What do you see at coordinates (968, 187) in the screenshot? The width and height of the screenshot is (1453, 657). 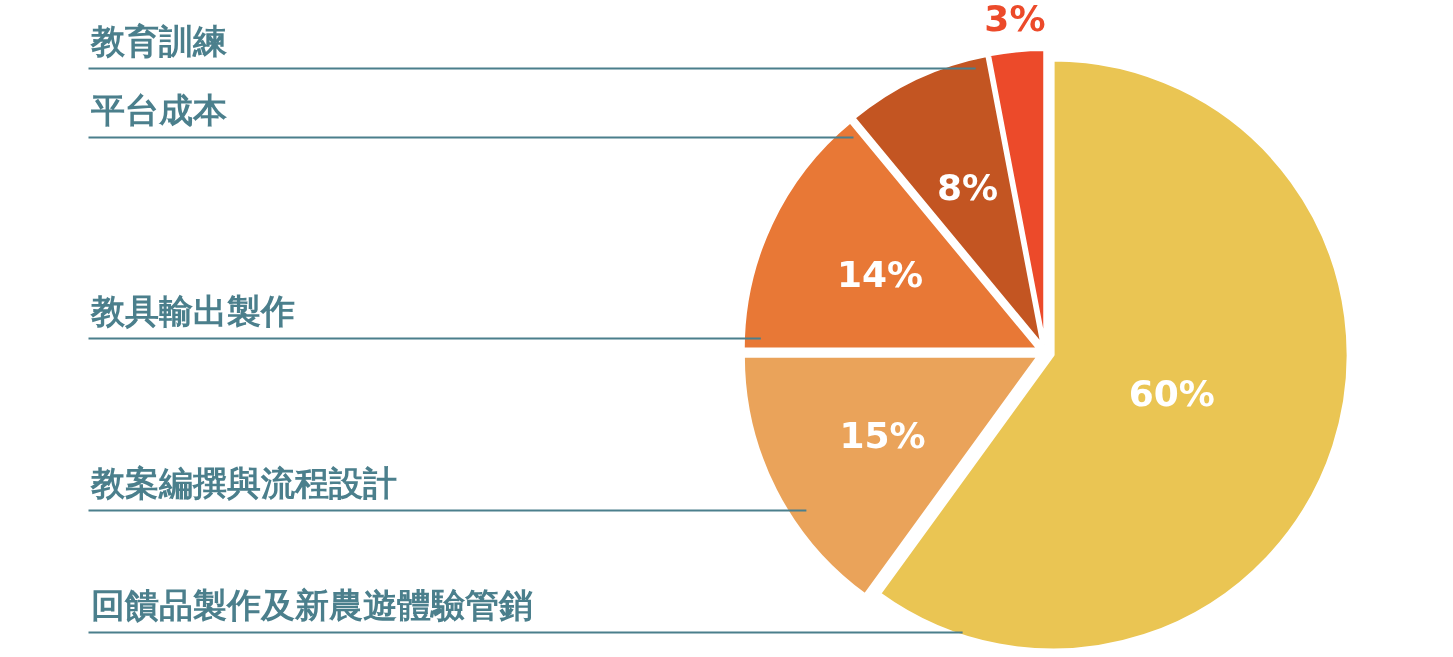 I see `data-label: 8%` at bounding box center [968, 187].